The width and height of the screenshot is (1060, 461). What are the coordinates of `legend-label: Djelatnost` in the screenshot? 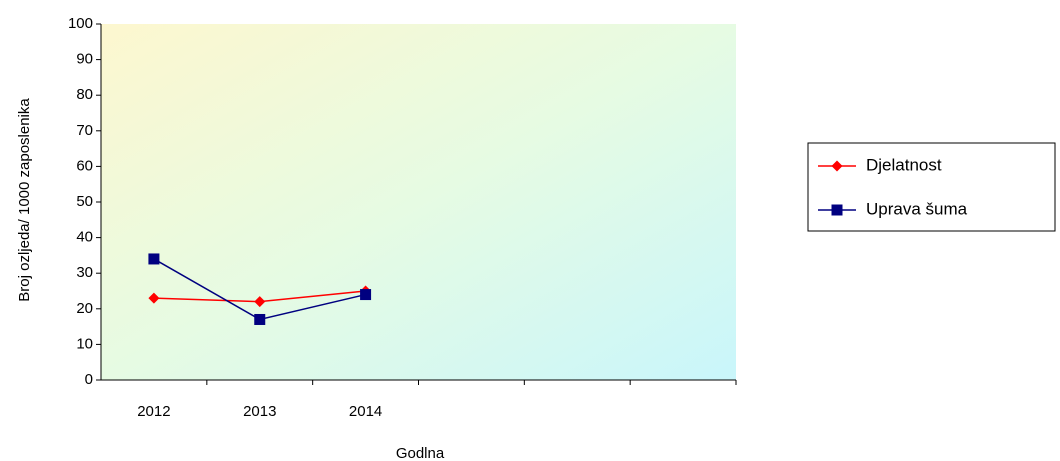 It's located at (904, 164).